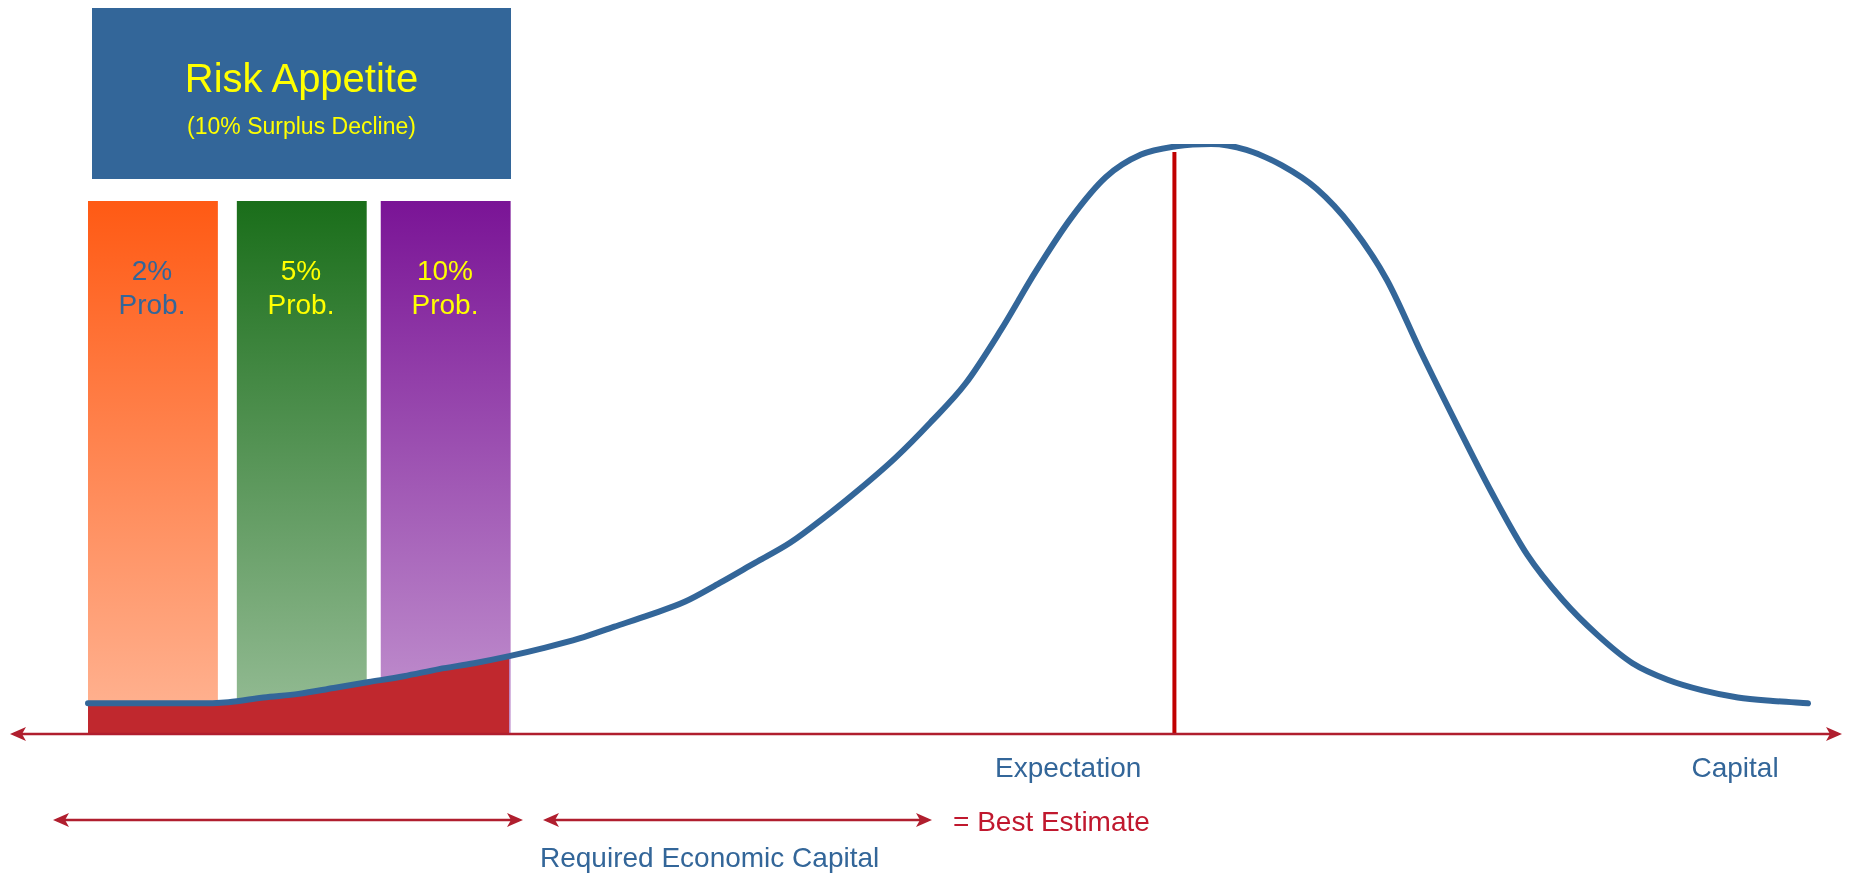 This screenshot has height=878, width=1850. I want to click on chart-subtitle: (10% Surplus Decline), so click(301, 126).